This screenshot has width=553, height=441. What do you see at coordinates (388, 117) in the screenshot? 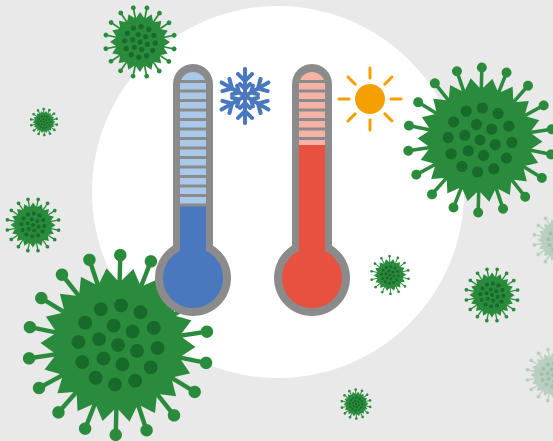
I see `sun-ray` at bounding box center [388, 117].